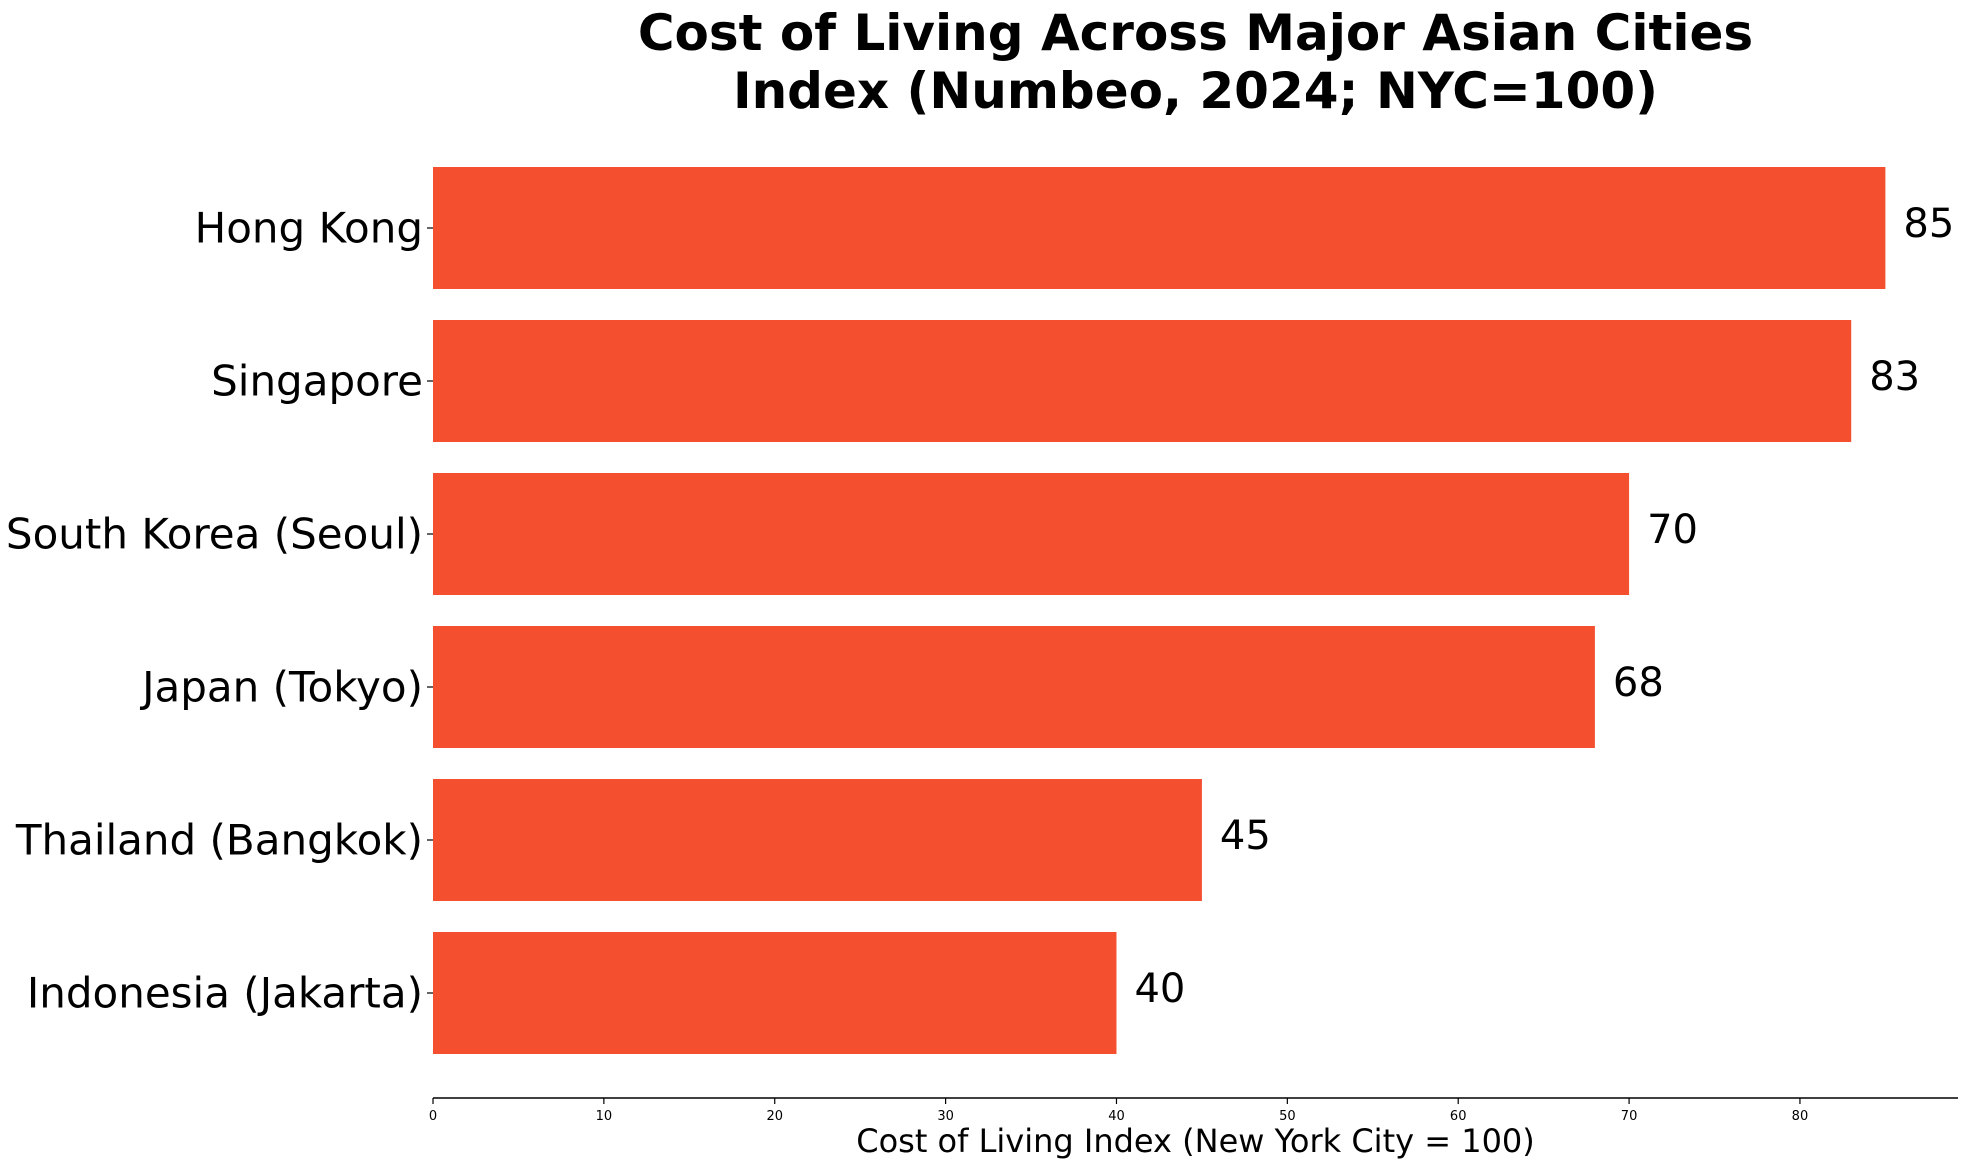 This screenshot has height=1170, width=1968. I want to click on title-line-1: Cost of Living Across Major Asian Cities, so click(1195, 33).